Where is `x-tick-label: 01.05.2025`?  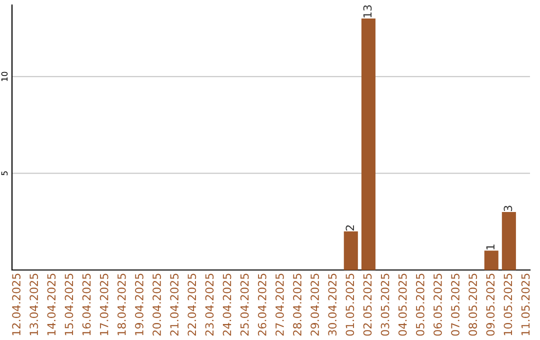
x-tick-label: 01.05.2025 is located at coordinates (350, 305).